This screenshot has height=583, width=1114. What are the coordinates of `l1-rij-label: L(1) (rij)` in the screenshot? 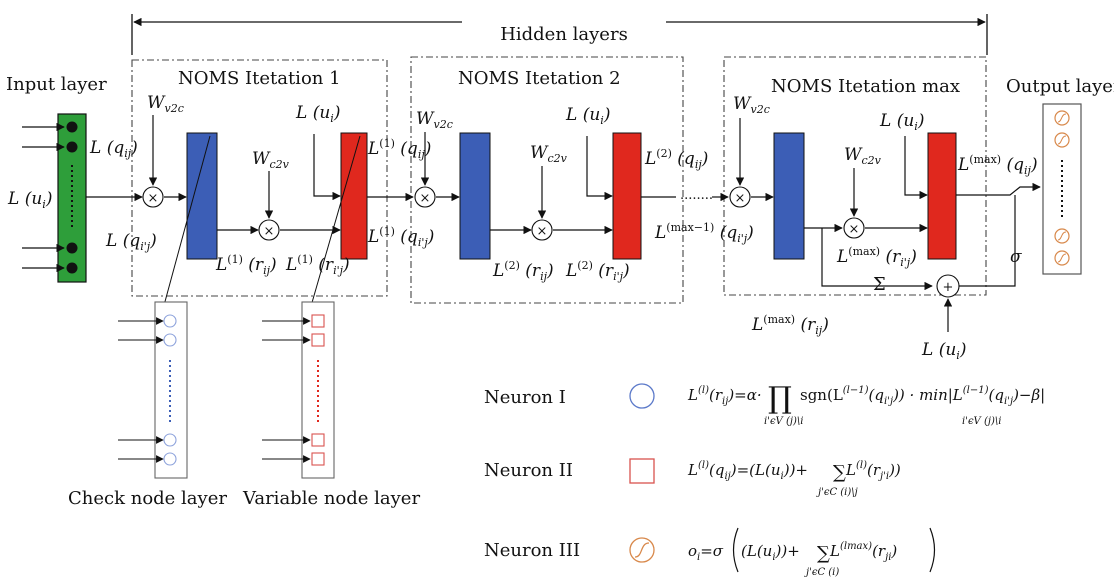 It's located at (246, 265).